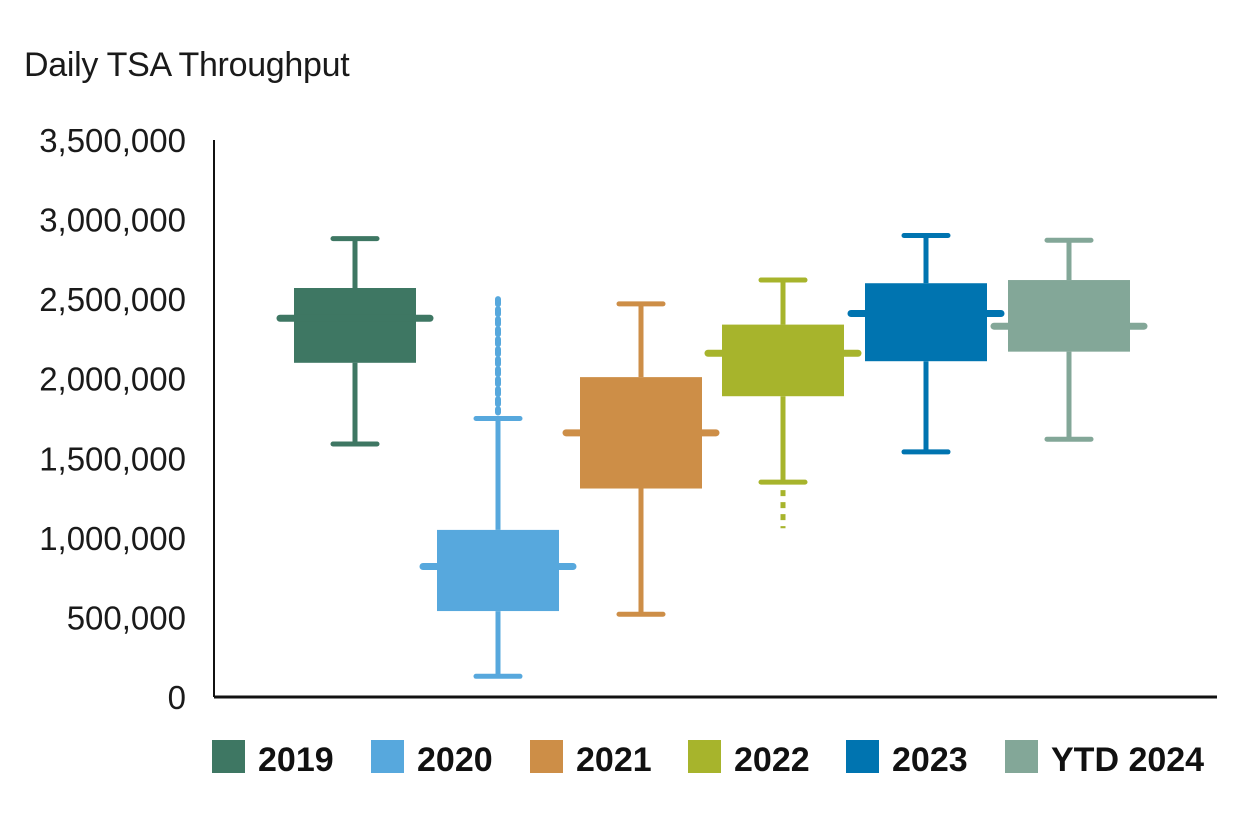 The height and width of the screenshot is (817, 1246). I want to click on legend-item: 2023, so click(907, 759).